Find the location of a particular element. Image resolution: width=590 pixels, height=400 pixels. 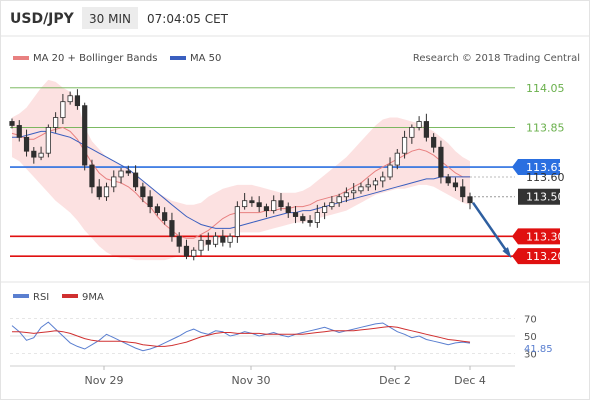

tag-113-85-label: 113.85 is located at coordinates (545, 127).